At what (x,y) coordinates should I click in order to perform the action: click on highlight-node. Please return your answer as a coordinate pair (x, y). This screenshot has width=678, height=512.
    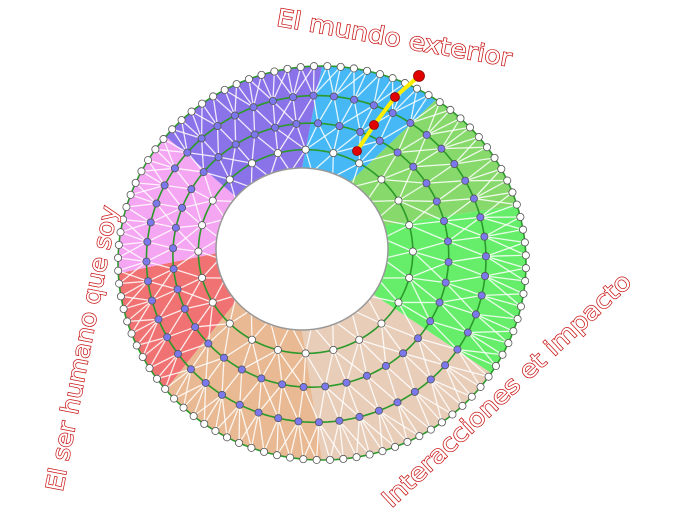
    Looking at the image, I should click on (395, 97).